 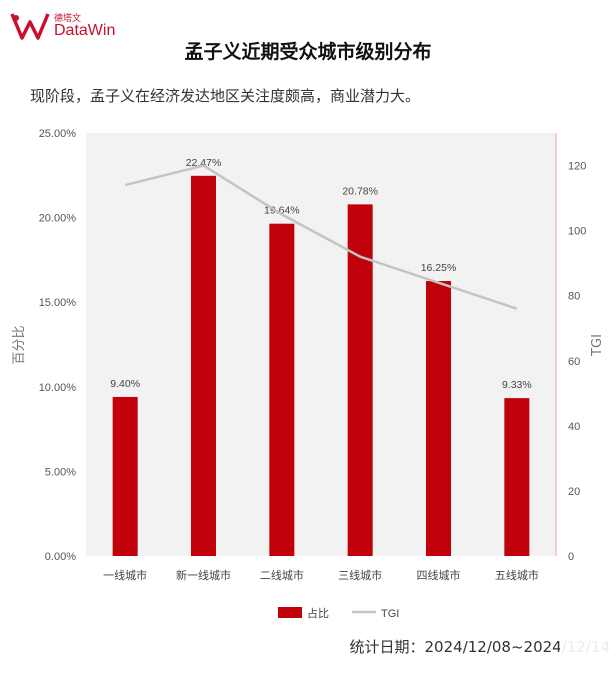 What do you see at coordinates (203, 575) in the screenshot?
I see `category-label: 新一线城市` at bounding box center [203, 575].